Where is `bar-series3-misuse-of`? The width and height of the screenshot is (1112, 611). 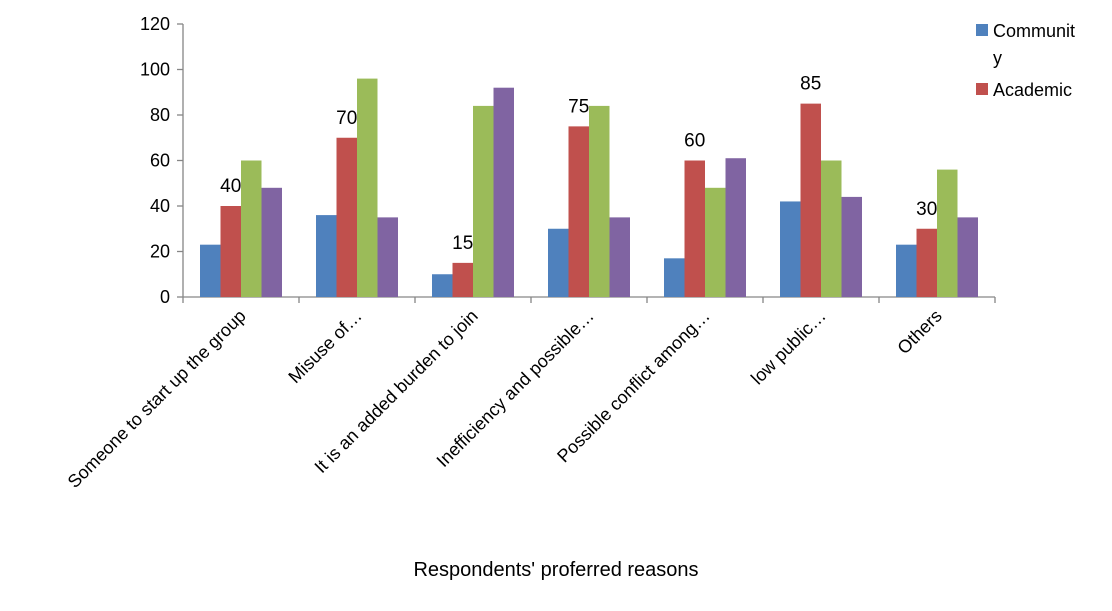
bar-series3-misuse-of is located at coordinates (367, 187).